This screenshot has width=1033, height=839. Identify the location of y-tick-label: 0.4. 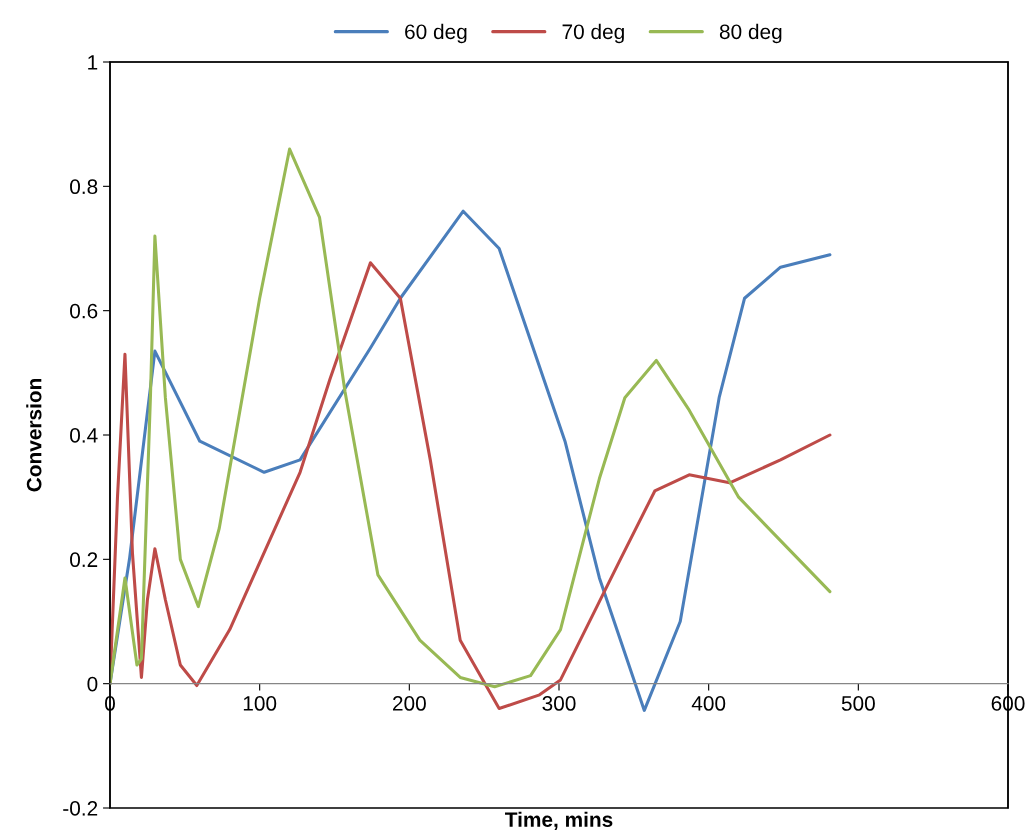
(84, 435).